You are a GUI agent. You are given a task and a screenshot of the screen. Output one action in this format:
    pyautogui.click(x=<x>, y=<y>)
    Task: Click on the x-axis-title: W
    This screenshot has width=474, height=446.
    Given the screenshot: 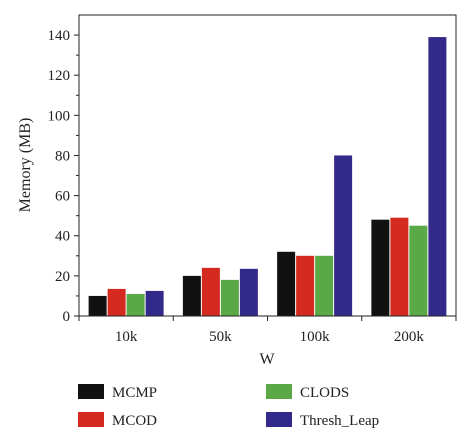 What is the action you would take?
    pyautogui.click(x=267, y=359)
    